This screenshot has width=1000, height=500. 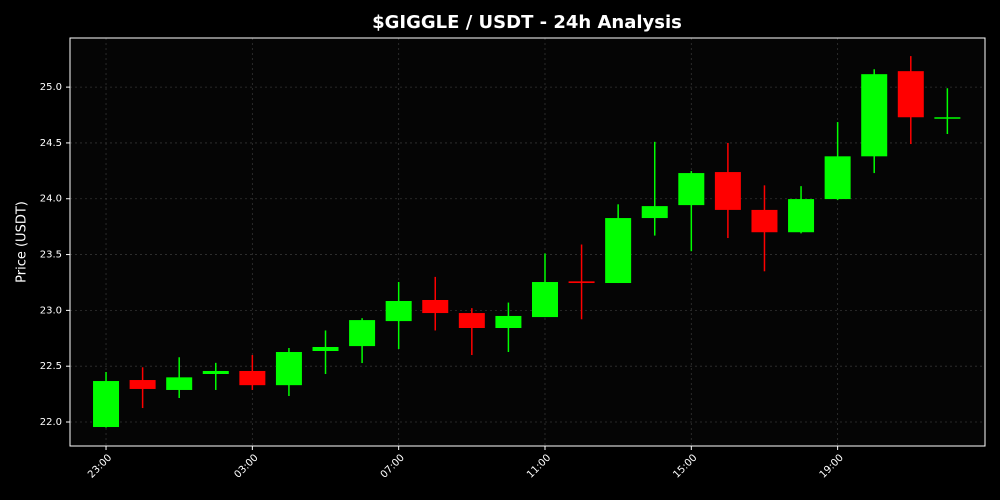 I want to click on y-tick-label: 24.0, so click(x=51, y=199).